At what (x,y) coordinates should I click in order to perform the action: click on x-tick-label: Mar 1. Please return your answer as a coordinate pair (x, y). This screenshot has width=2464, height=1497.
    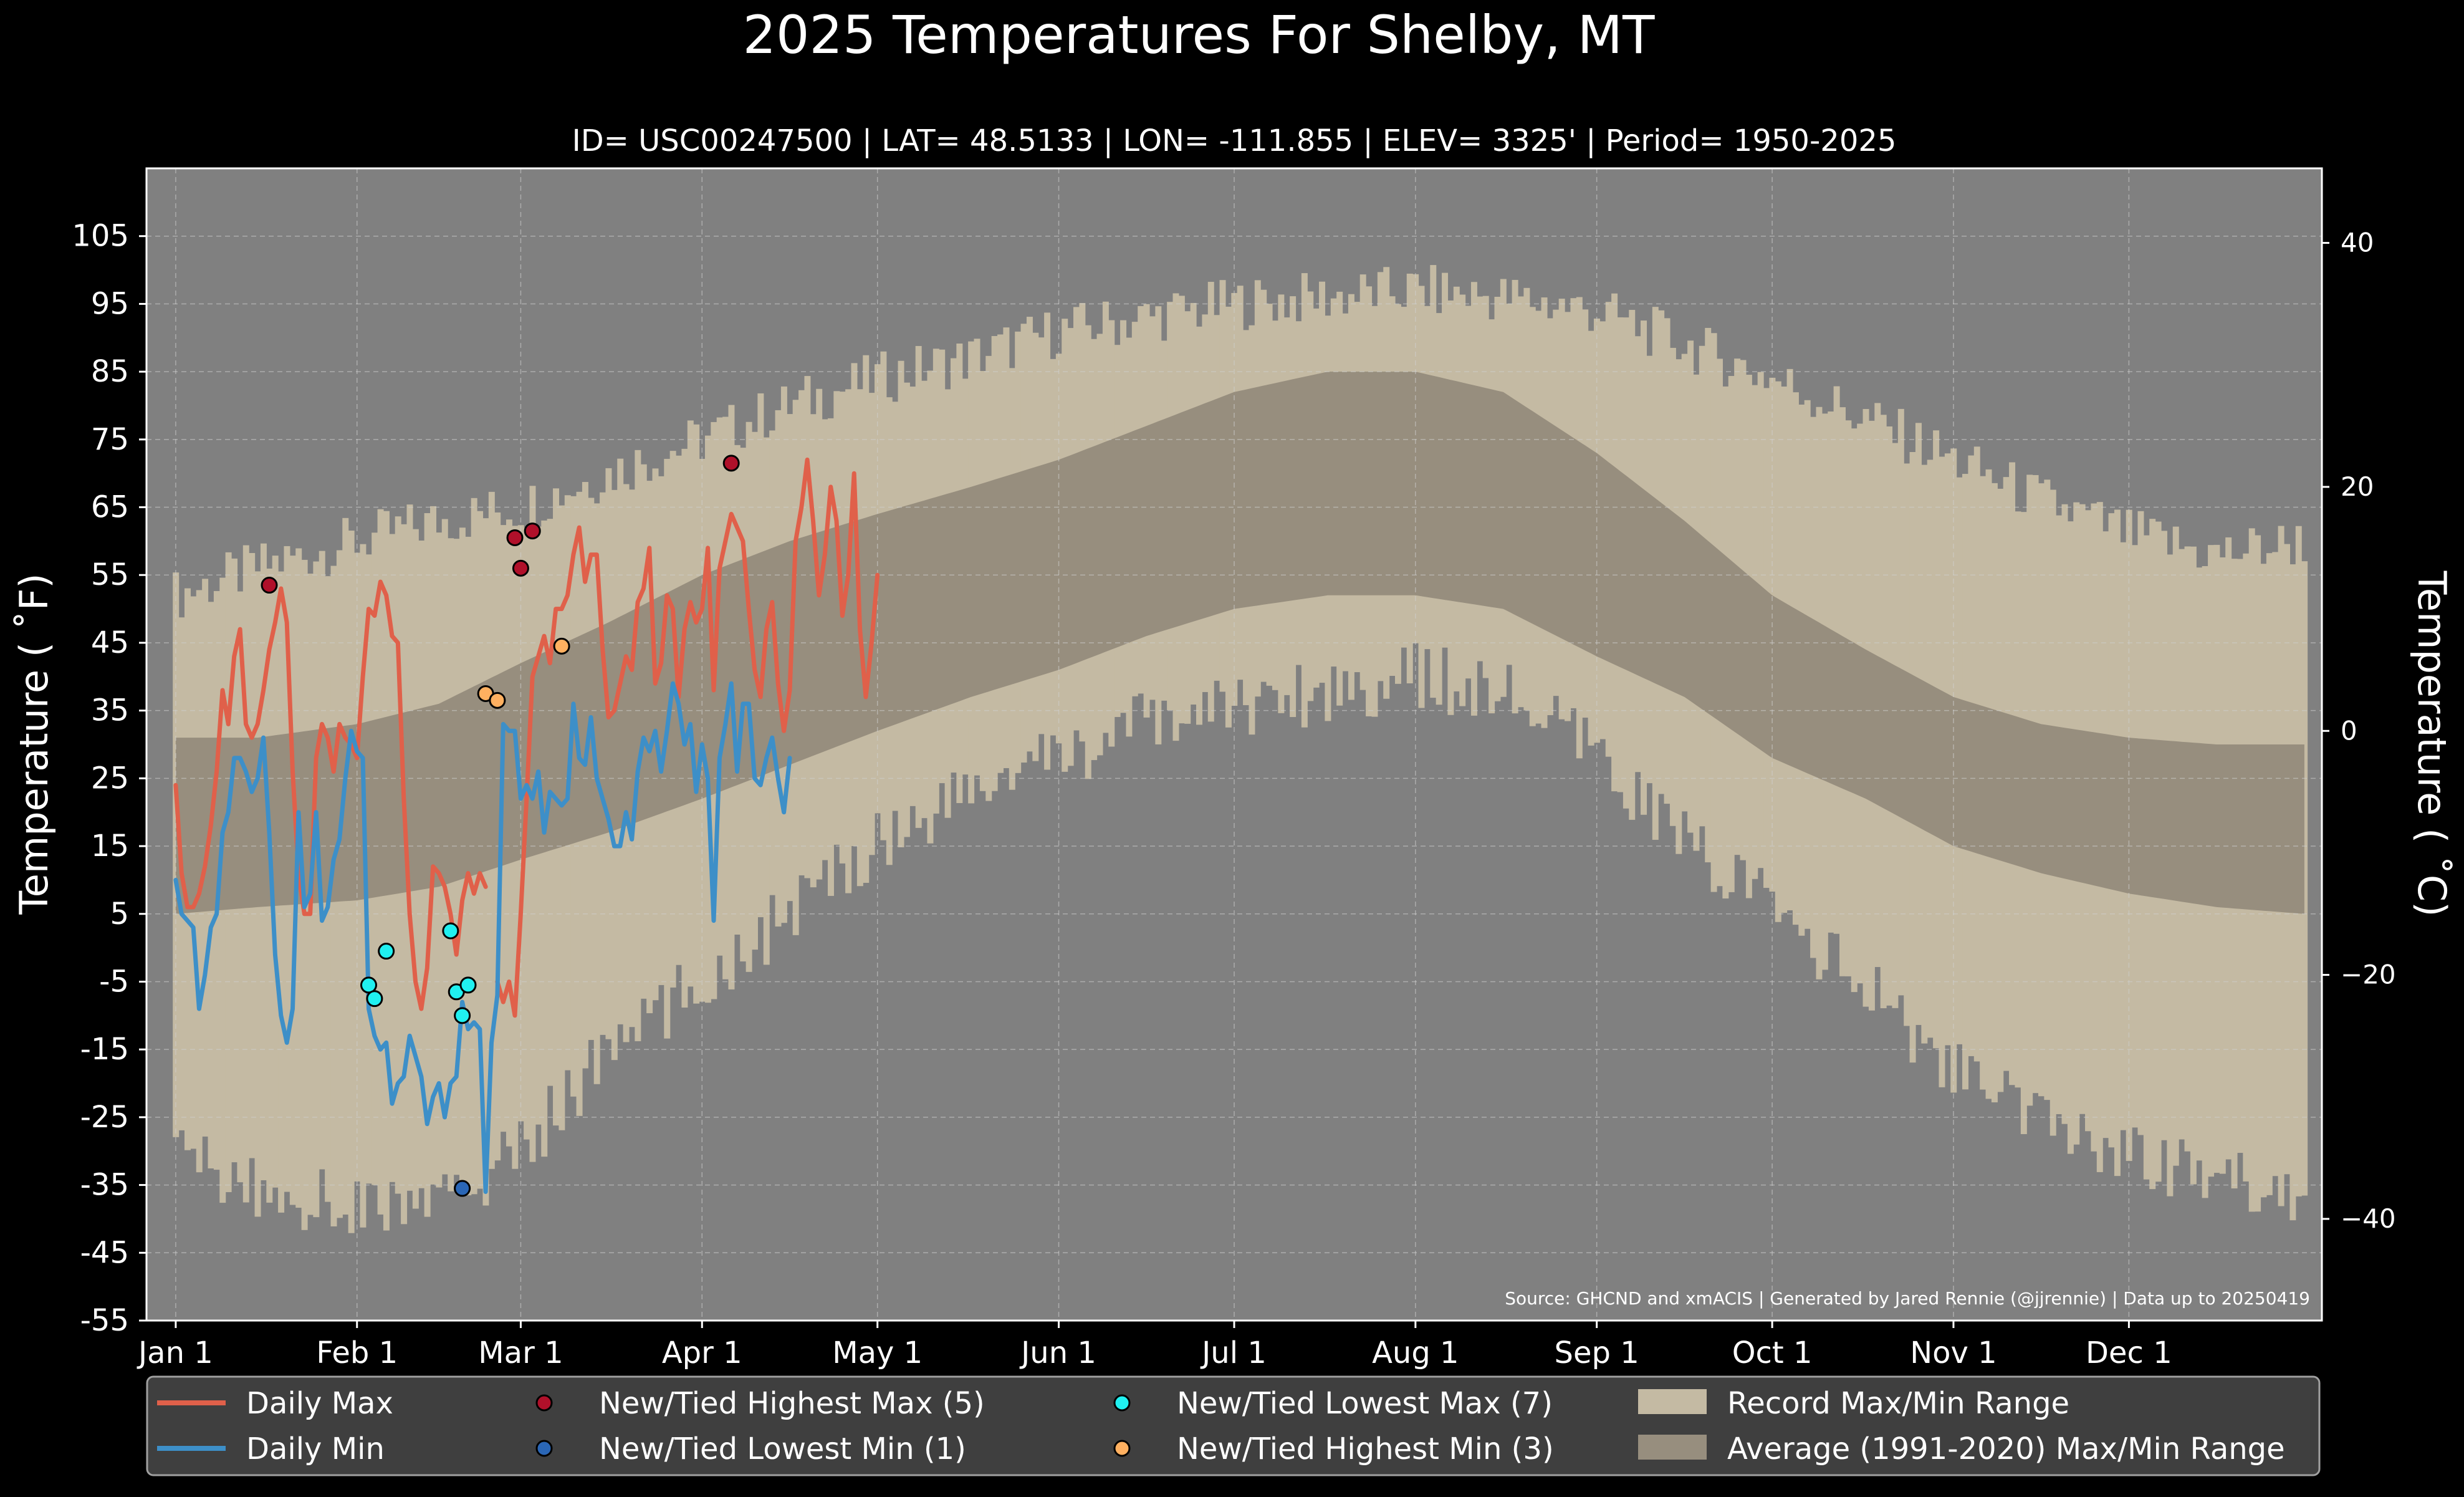
    Looking at the image, I should click on (520, 1353).